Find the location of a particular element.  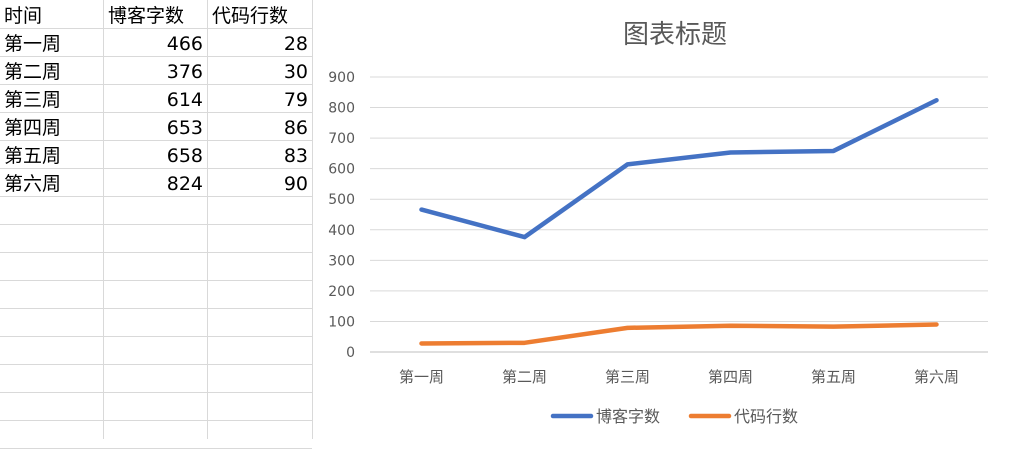

cell-blog-words: 653 is located at coordinates (184, 128).